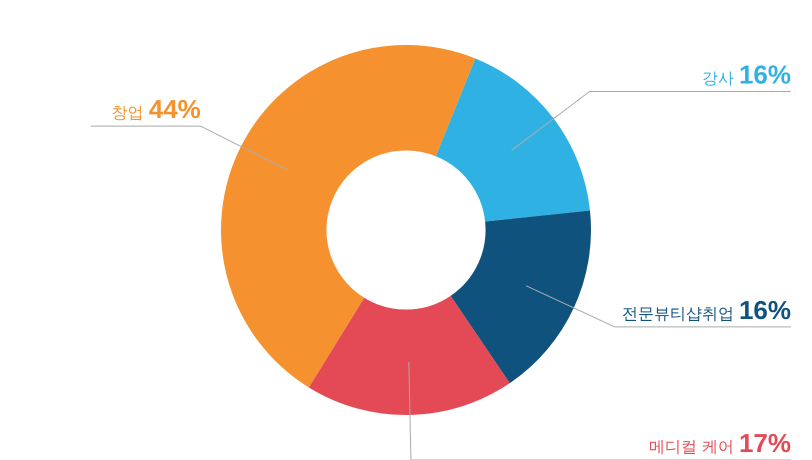 The height and width of the screenshot is (460, 812). Describe the element at coordinates (130, 112) in the screenshot. I see `slice-label: 창업` at that location.